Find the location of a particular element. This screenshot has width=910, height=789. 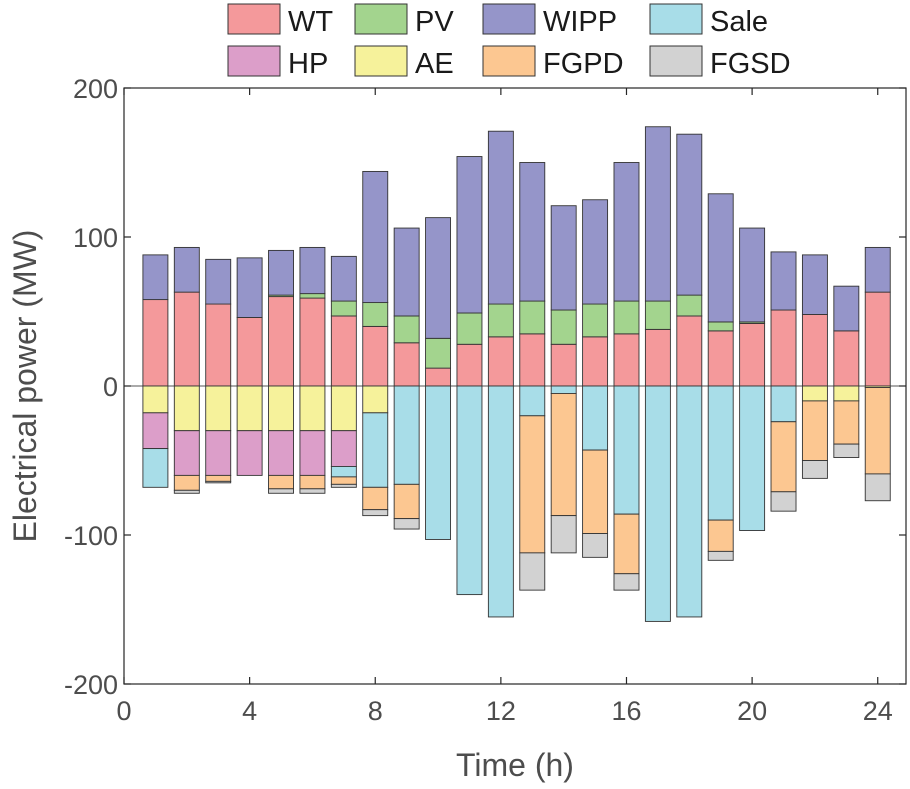

bar-wipp-h20 is located at coordinates (752, 275).